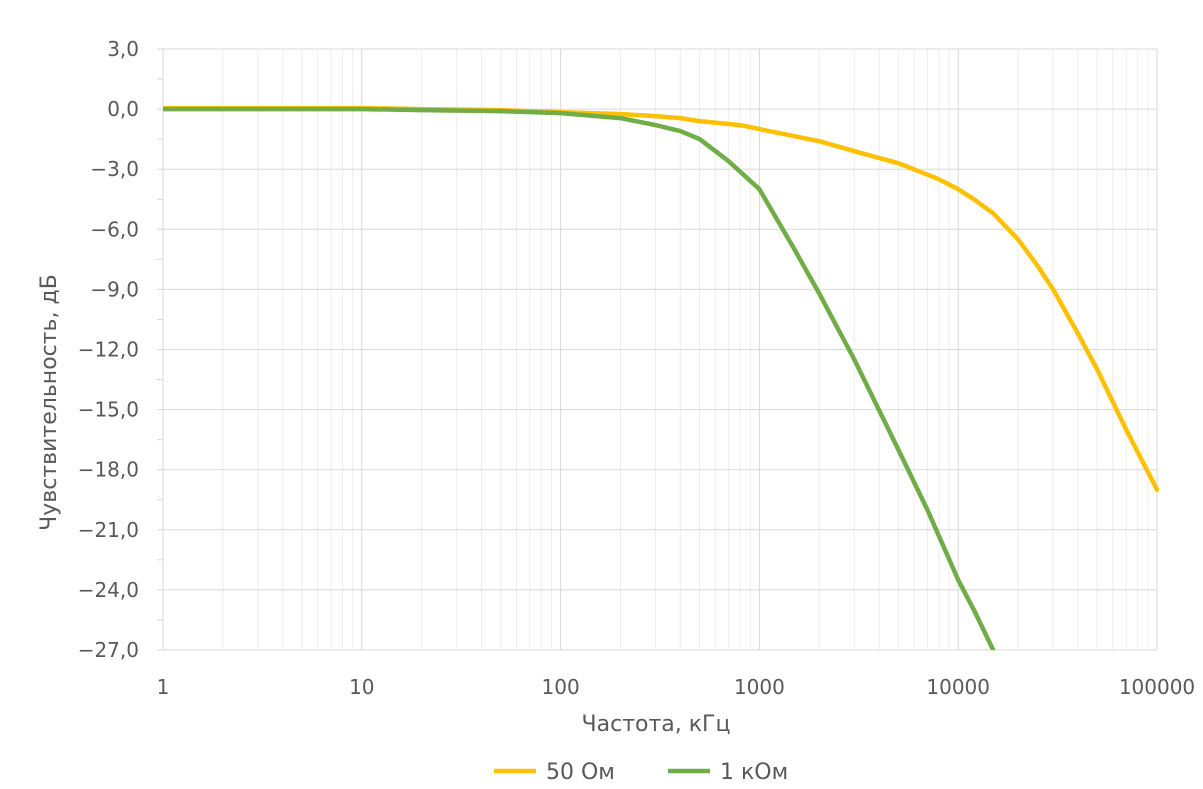 The image size is (1203, 789). I want to click on x-tick-label: 100, so click(561, 687).